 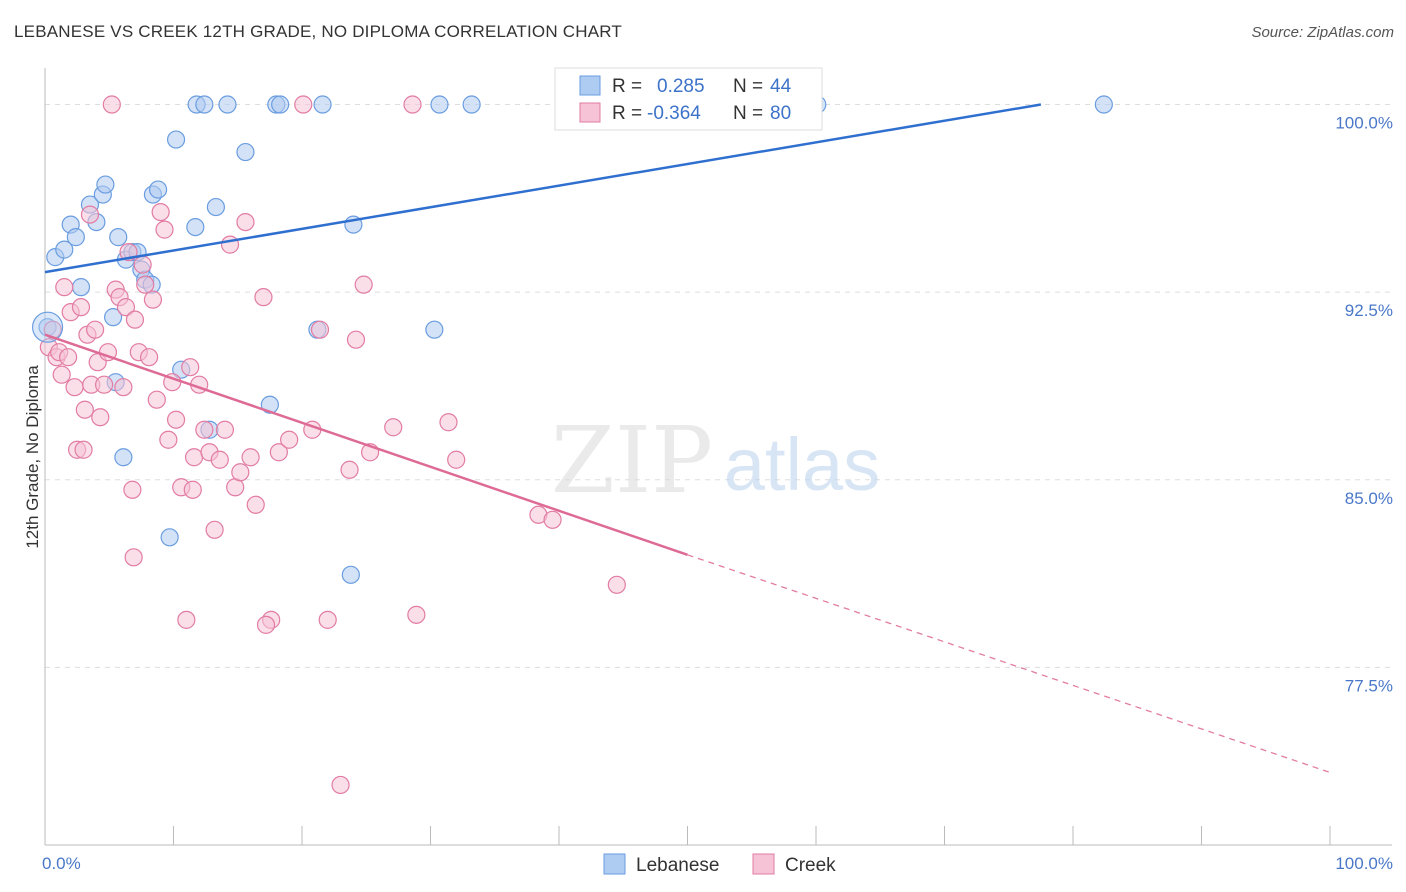 What do you see at coordinates (590, 112) in the screenshot?
I see `stats-swatch-creek` at bounding box center [590, 112].